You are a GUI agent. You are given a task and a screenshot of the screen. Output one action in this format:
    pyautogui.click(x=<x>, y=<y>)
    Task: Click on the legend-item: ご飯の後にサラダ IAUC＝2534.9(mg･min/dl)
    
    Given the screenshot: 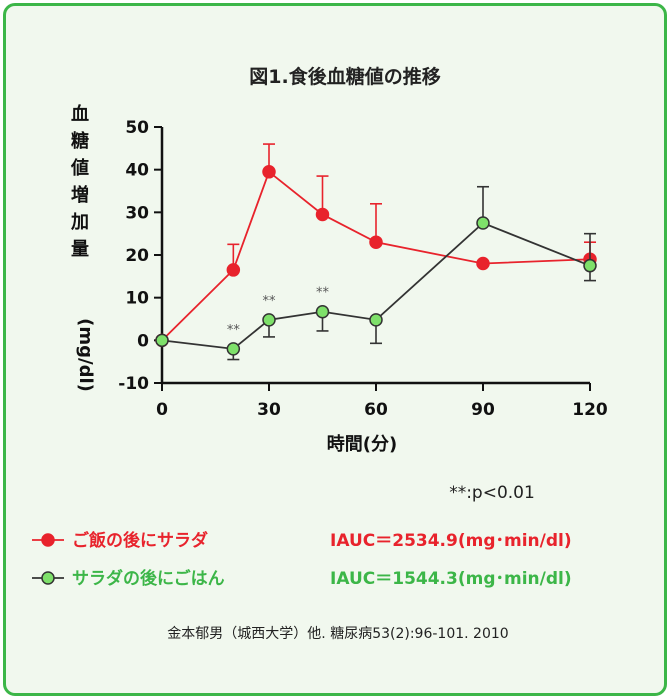 What is the action you would take?
    pyautogui.click(x=302, y=540)
    